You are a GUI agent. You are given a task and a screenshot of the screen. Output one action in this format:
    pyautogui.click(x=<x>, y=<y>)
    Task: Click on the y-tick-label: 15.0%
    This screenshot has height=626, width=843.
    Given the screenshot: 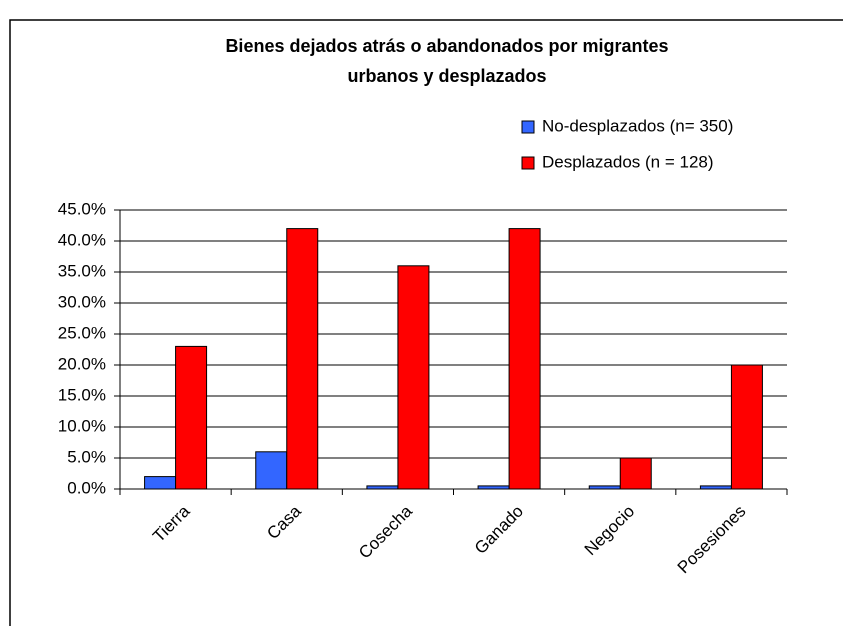 What is the action you would take?
    pyautogui.click(x=82, y=394)
    